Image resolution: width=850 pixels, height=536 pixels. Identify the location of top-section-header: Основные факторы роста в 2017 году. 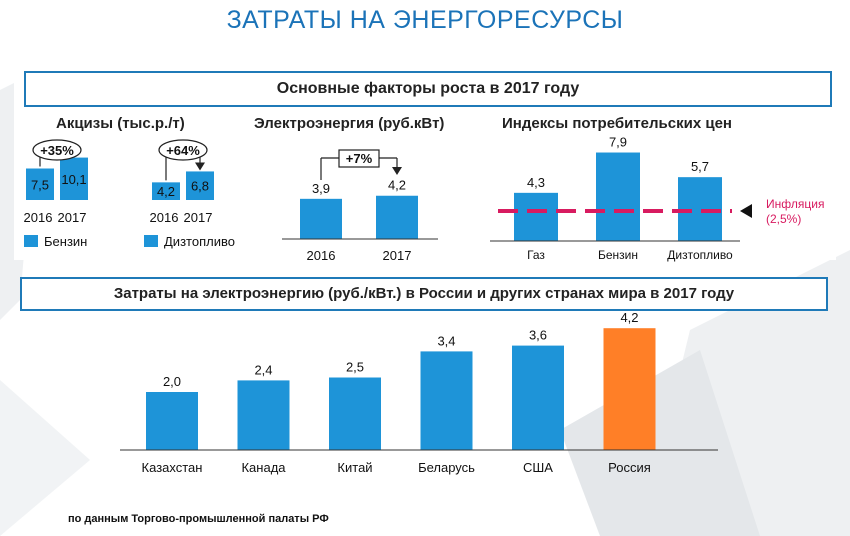
(428, 89).